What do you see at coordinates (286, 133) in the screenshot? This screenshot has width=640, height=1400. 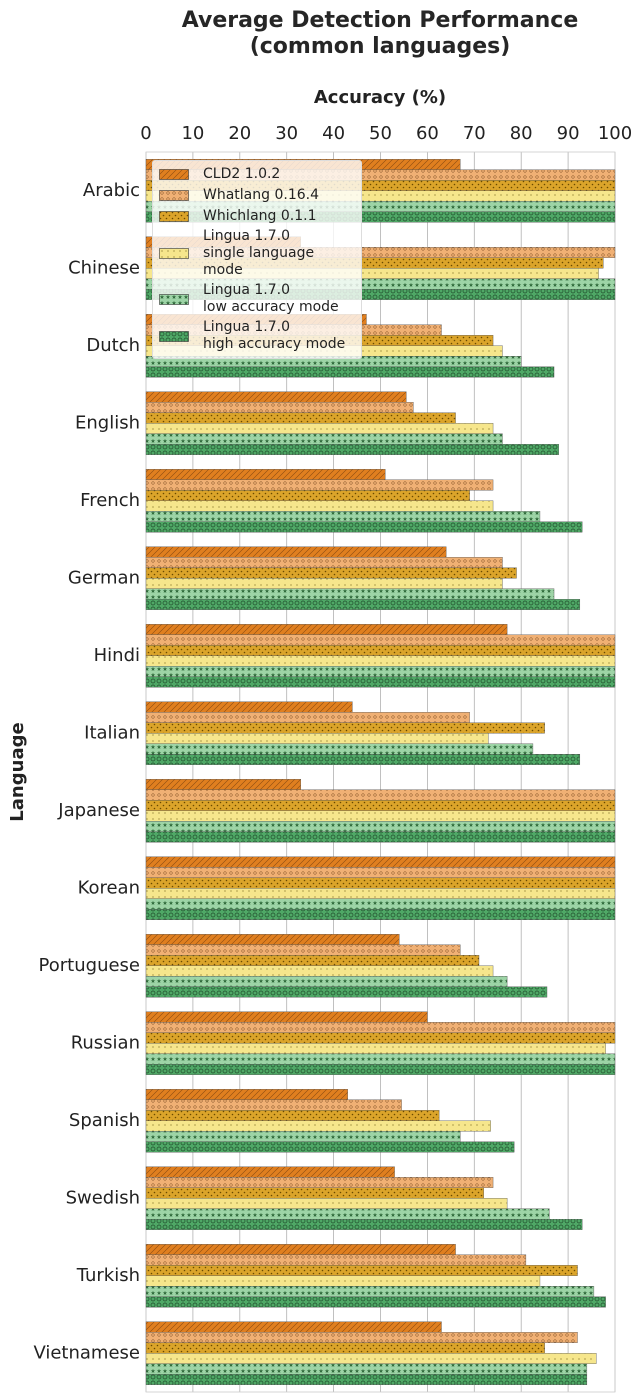 I see `x-tick-label: 30` at bounding box center [286, 133].